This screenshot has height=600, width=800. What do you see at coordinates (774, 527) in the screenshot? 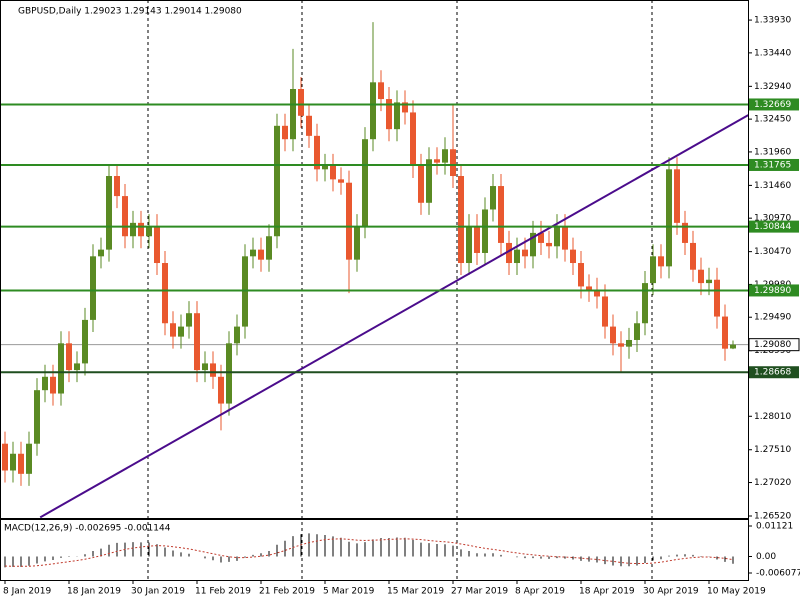
I see `macd-y-tick-label: 0.01121` at bounding box center [774, 527].